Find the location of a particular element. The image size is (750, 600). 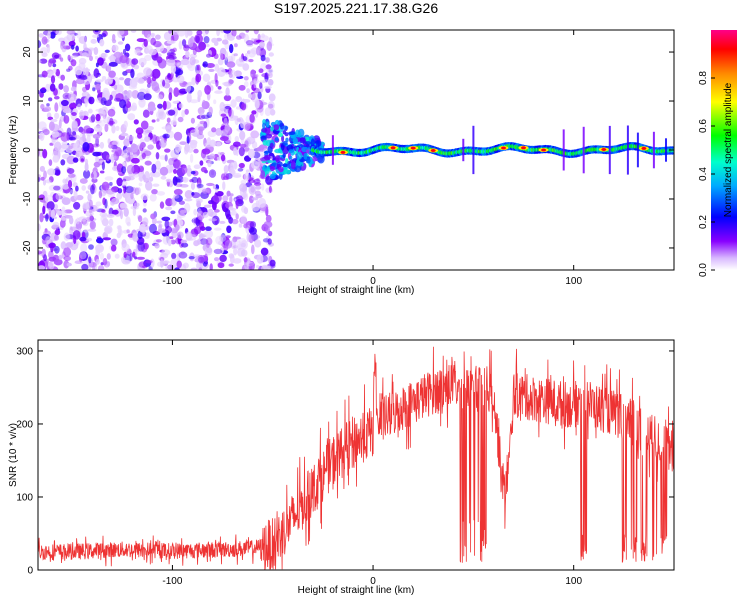

top-y-tick-label: 20 is located at coordinates (27, 52).